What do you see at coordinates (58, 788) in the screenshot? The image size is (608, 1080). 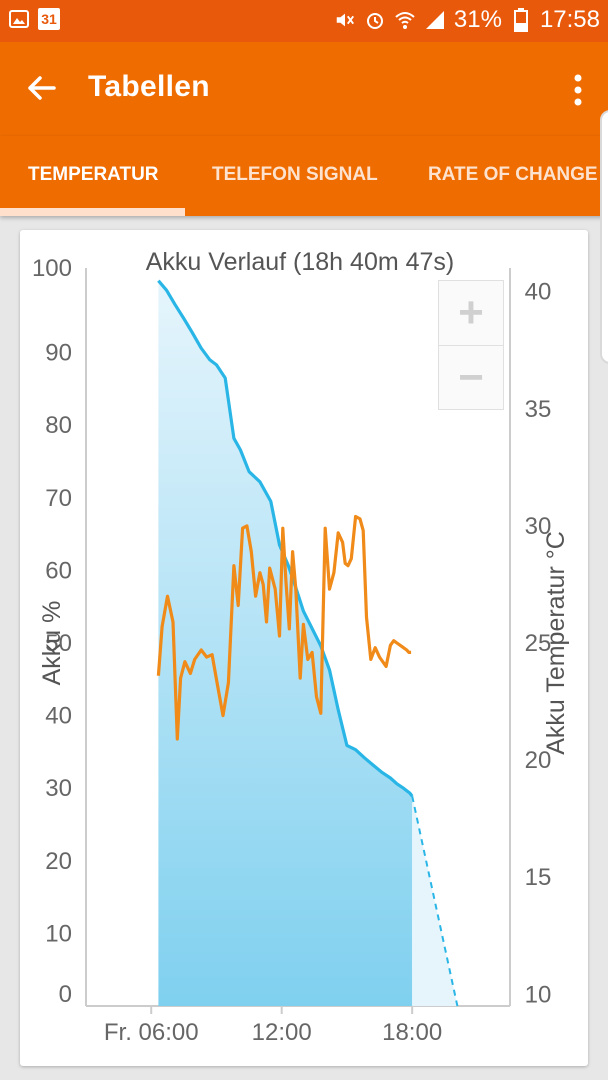 I see `y-tick-label: 30` at bounding box center [58, 788].